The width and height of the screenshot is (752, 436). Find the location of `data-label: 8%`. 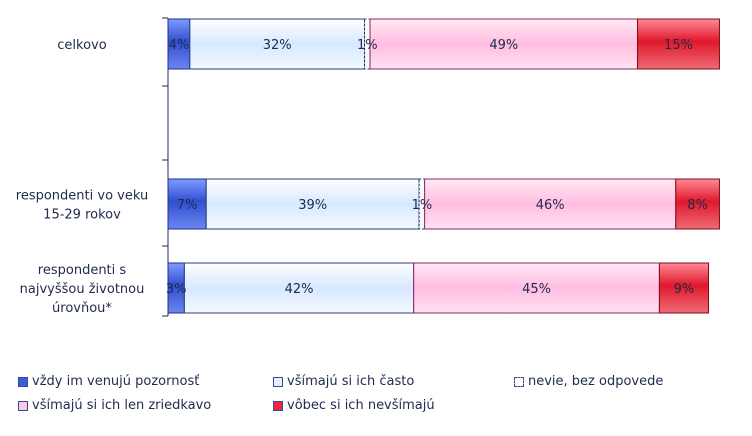

data-label: 8% is located at coordinates (697, 205).